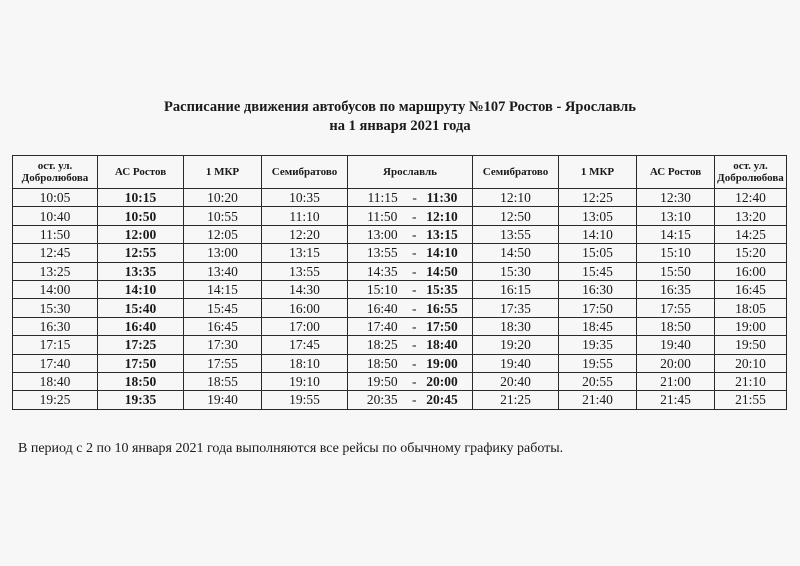 This screenshot has width=800, height=566. I want to click on time-cell: 18:55, so click(222, 381).